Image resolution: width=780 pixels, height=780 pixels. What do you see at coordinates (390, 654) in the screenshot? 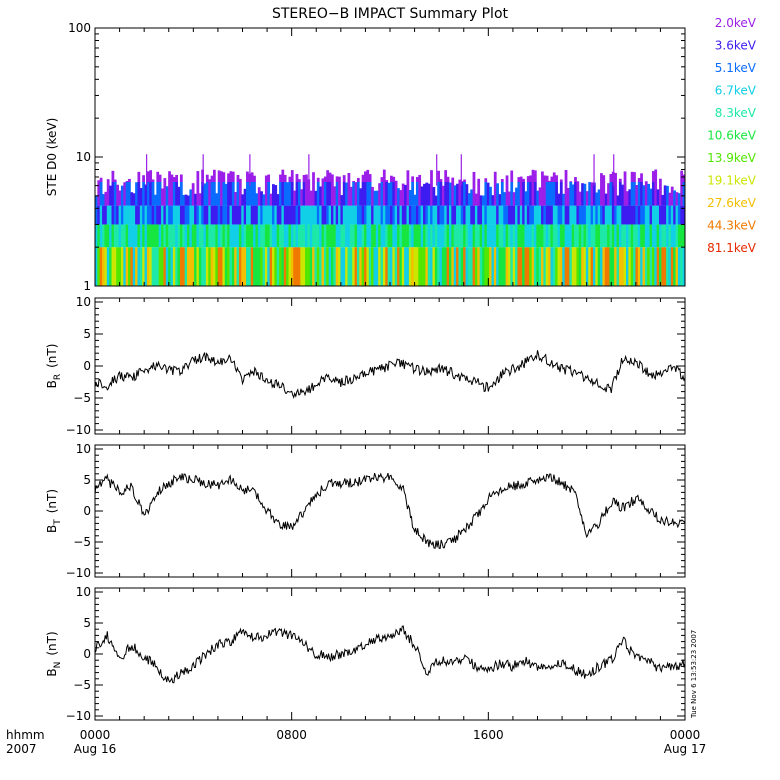
I see `bn-trace-content` at bounding box center [390, 654].